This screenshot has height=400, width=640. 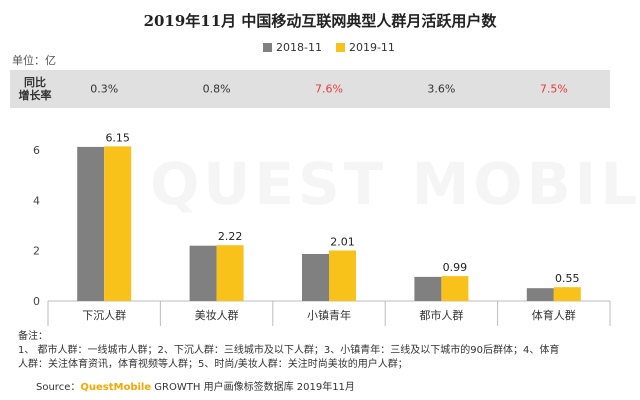 I want to click on growth-rate-value: 7.5%, so click(x=553, y=89).